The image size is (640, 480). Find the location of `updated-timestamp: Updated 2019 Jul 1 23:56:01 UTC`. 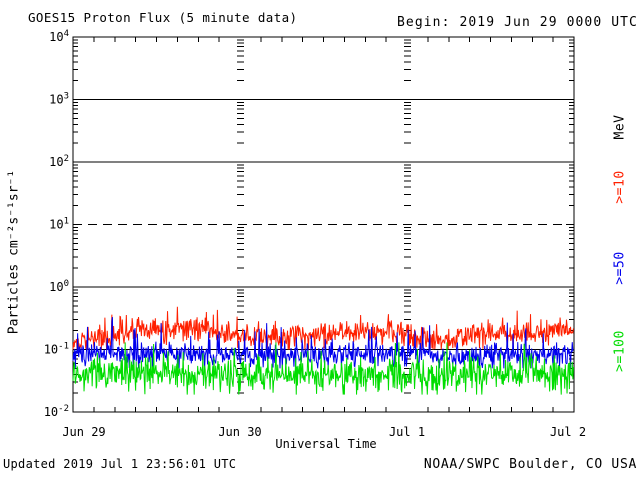

updated-timestamp: Updated 2019 Jul 1 23:56:01 UTC is located at coordinates (120, 464).